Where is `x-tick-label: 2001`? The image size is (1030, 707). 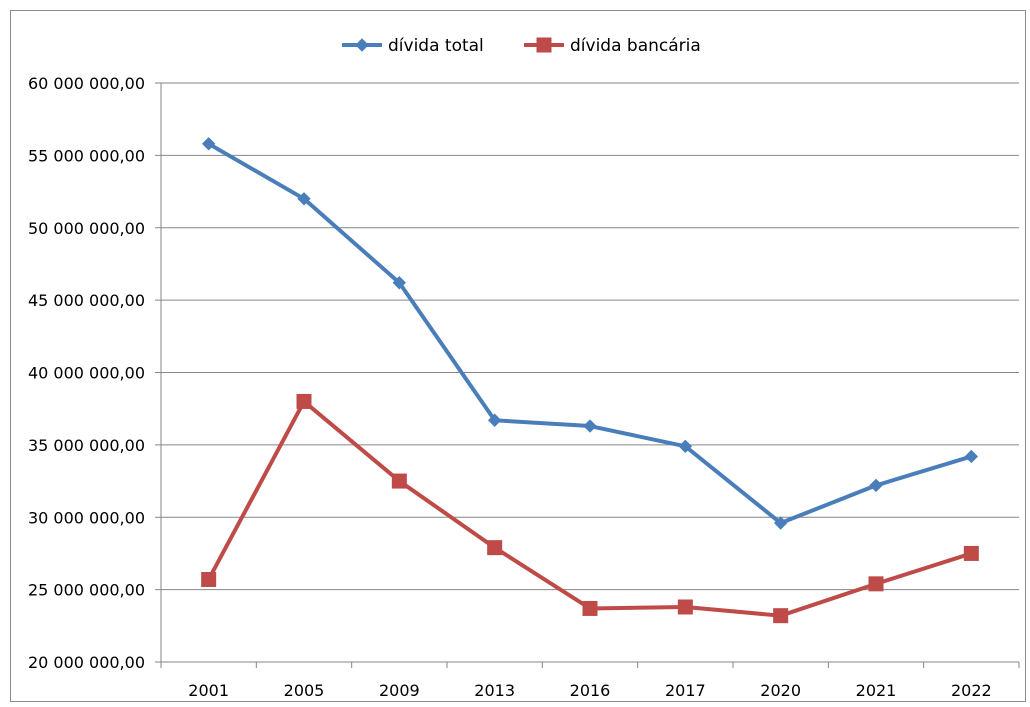
x-tick-label: 2001 is located at coordinates (208, 690).